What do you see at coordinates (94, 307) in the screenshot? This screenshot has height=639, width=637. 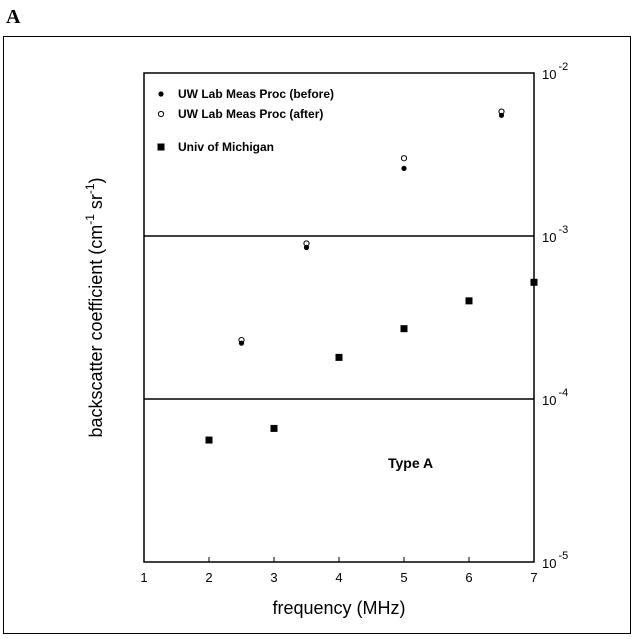 I see `y-axis-title: backscatter coefficient (cm-1 sr-1)` at bounding box center [94, 307].